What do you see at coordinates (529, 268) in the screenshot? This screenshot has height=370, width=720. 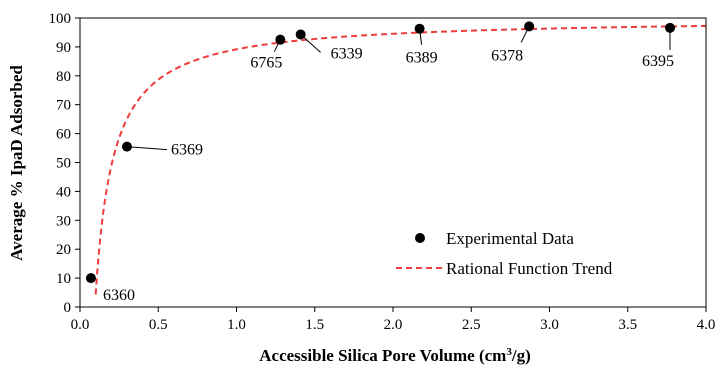 I see `legend-label-trend: Rational Function Trend` at bounding box center [529, 268].